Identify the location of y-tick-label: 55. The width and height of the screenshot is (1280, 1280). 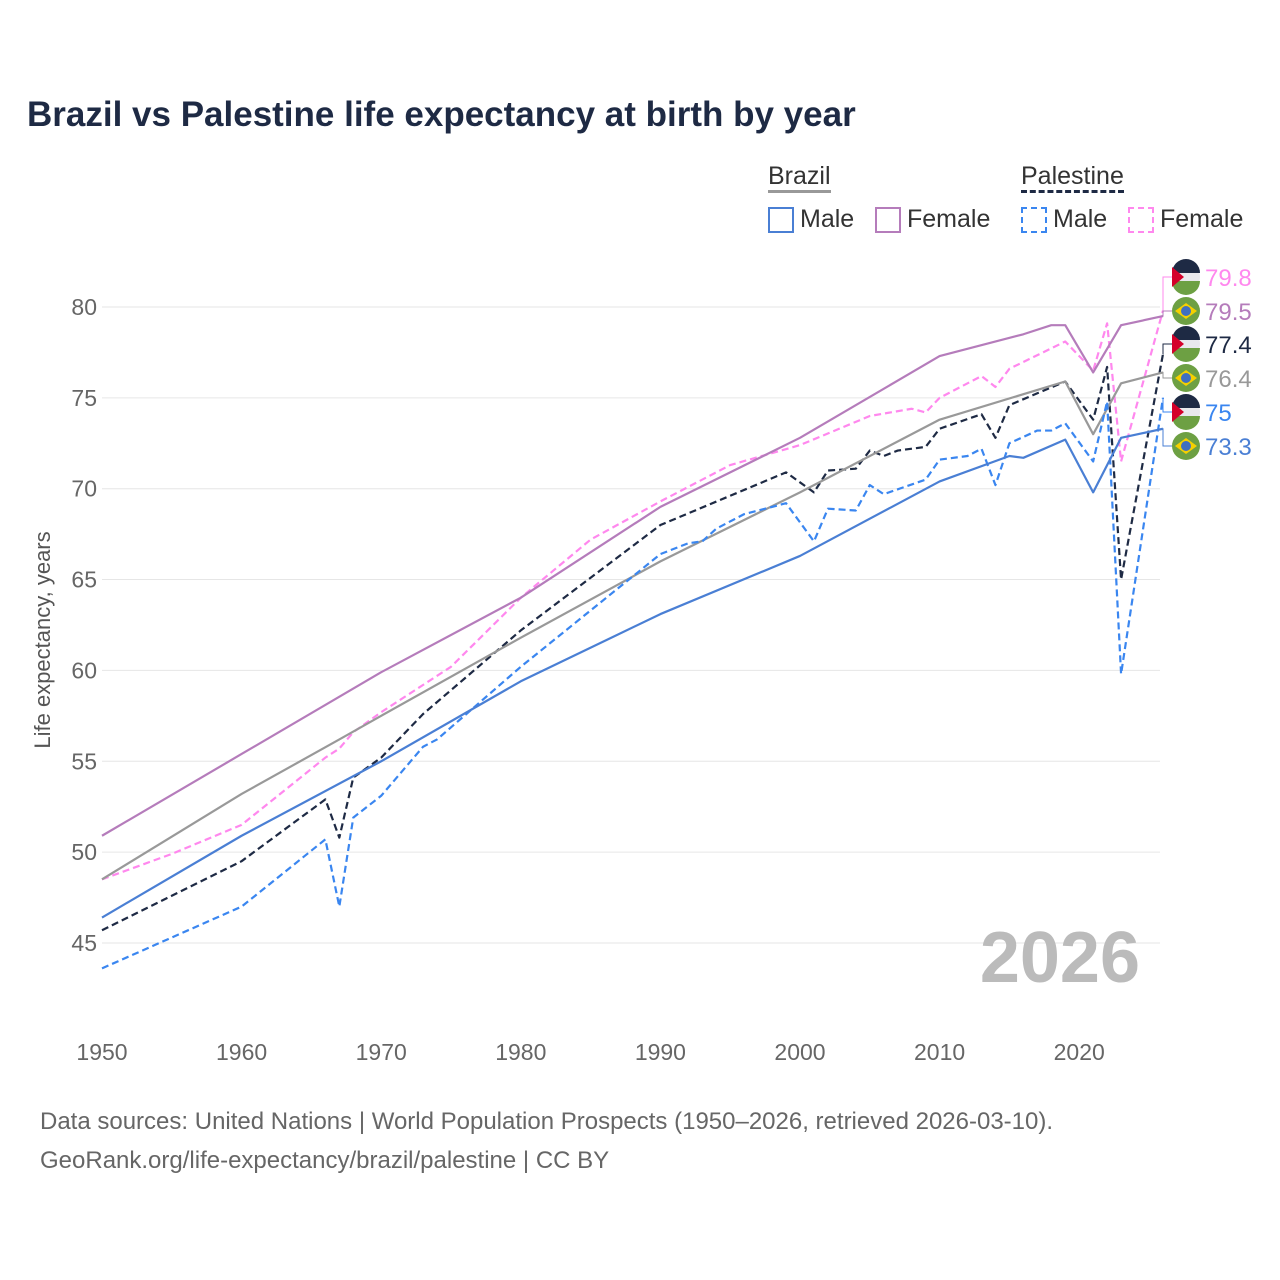
(84, 761).